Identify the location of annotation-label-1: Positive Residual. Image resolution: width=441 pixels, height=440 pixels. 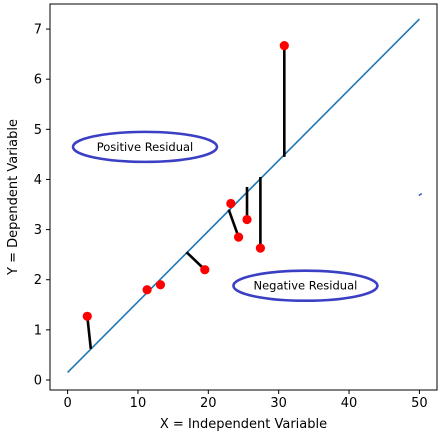
(145, 147).